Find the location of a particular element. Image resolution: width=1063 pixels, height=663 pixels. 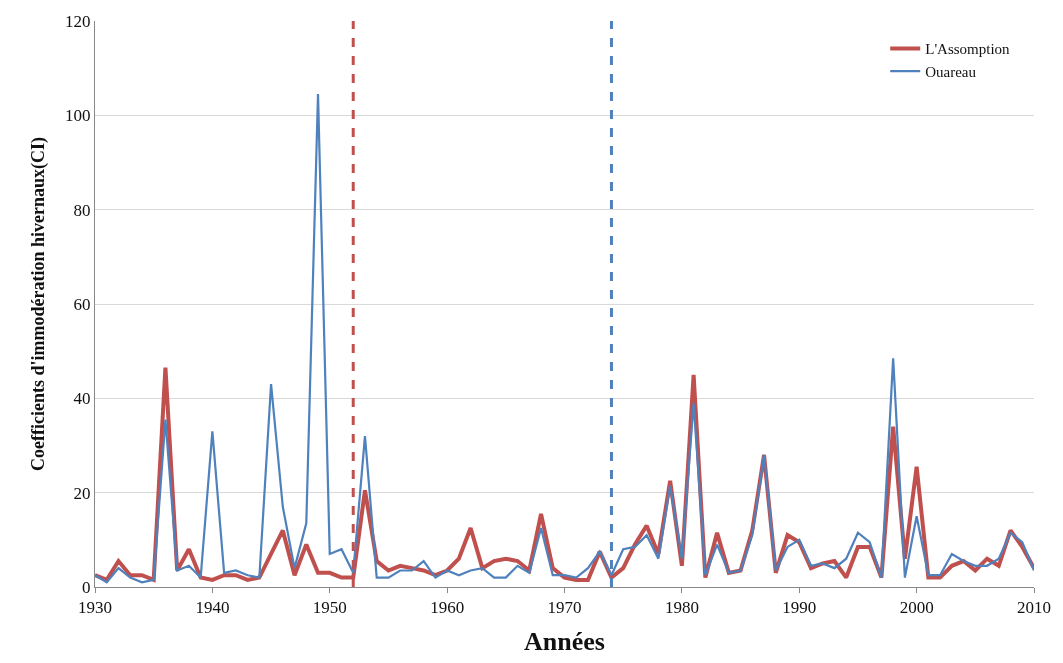

y-tick-label: 100 is located at coordinates (78, 116).